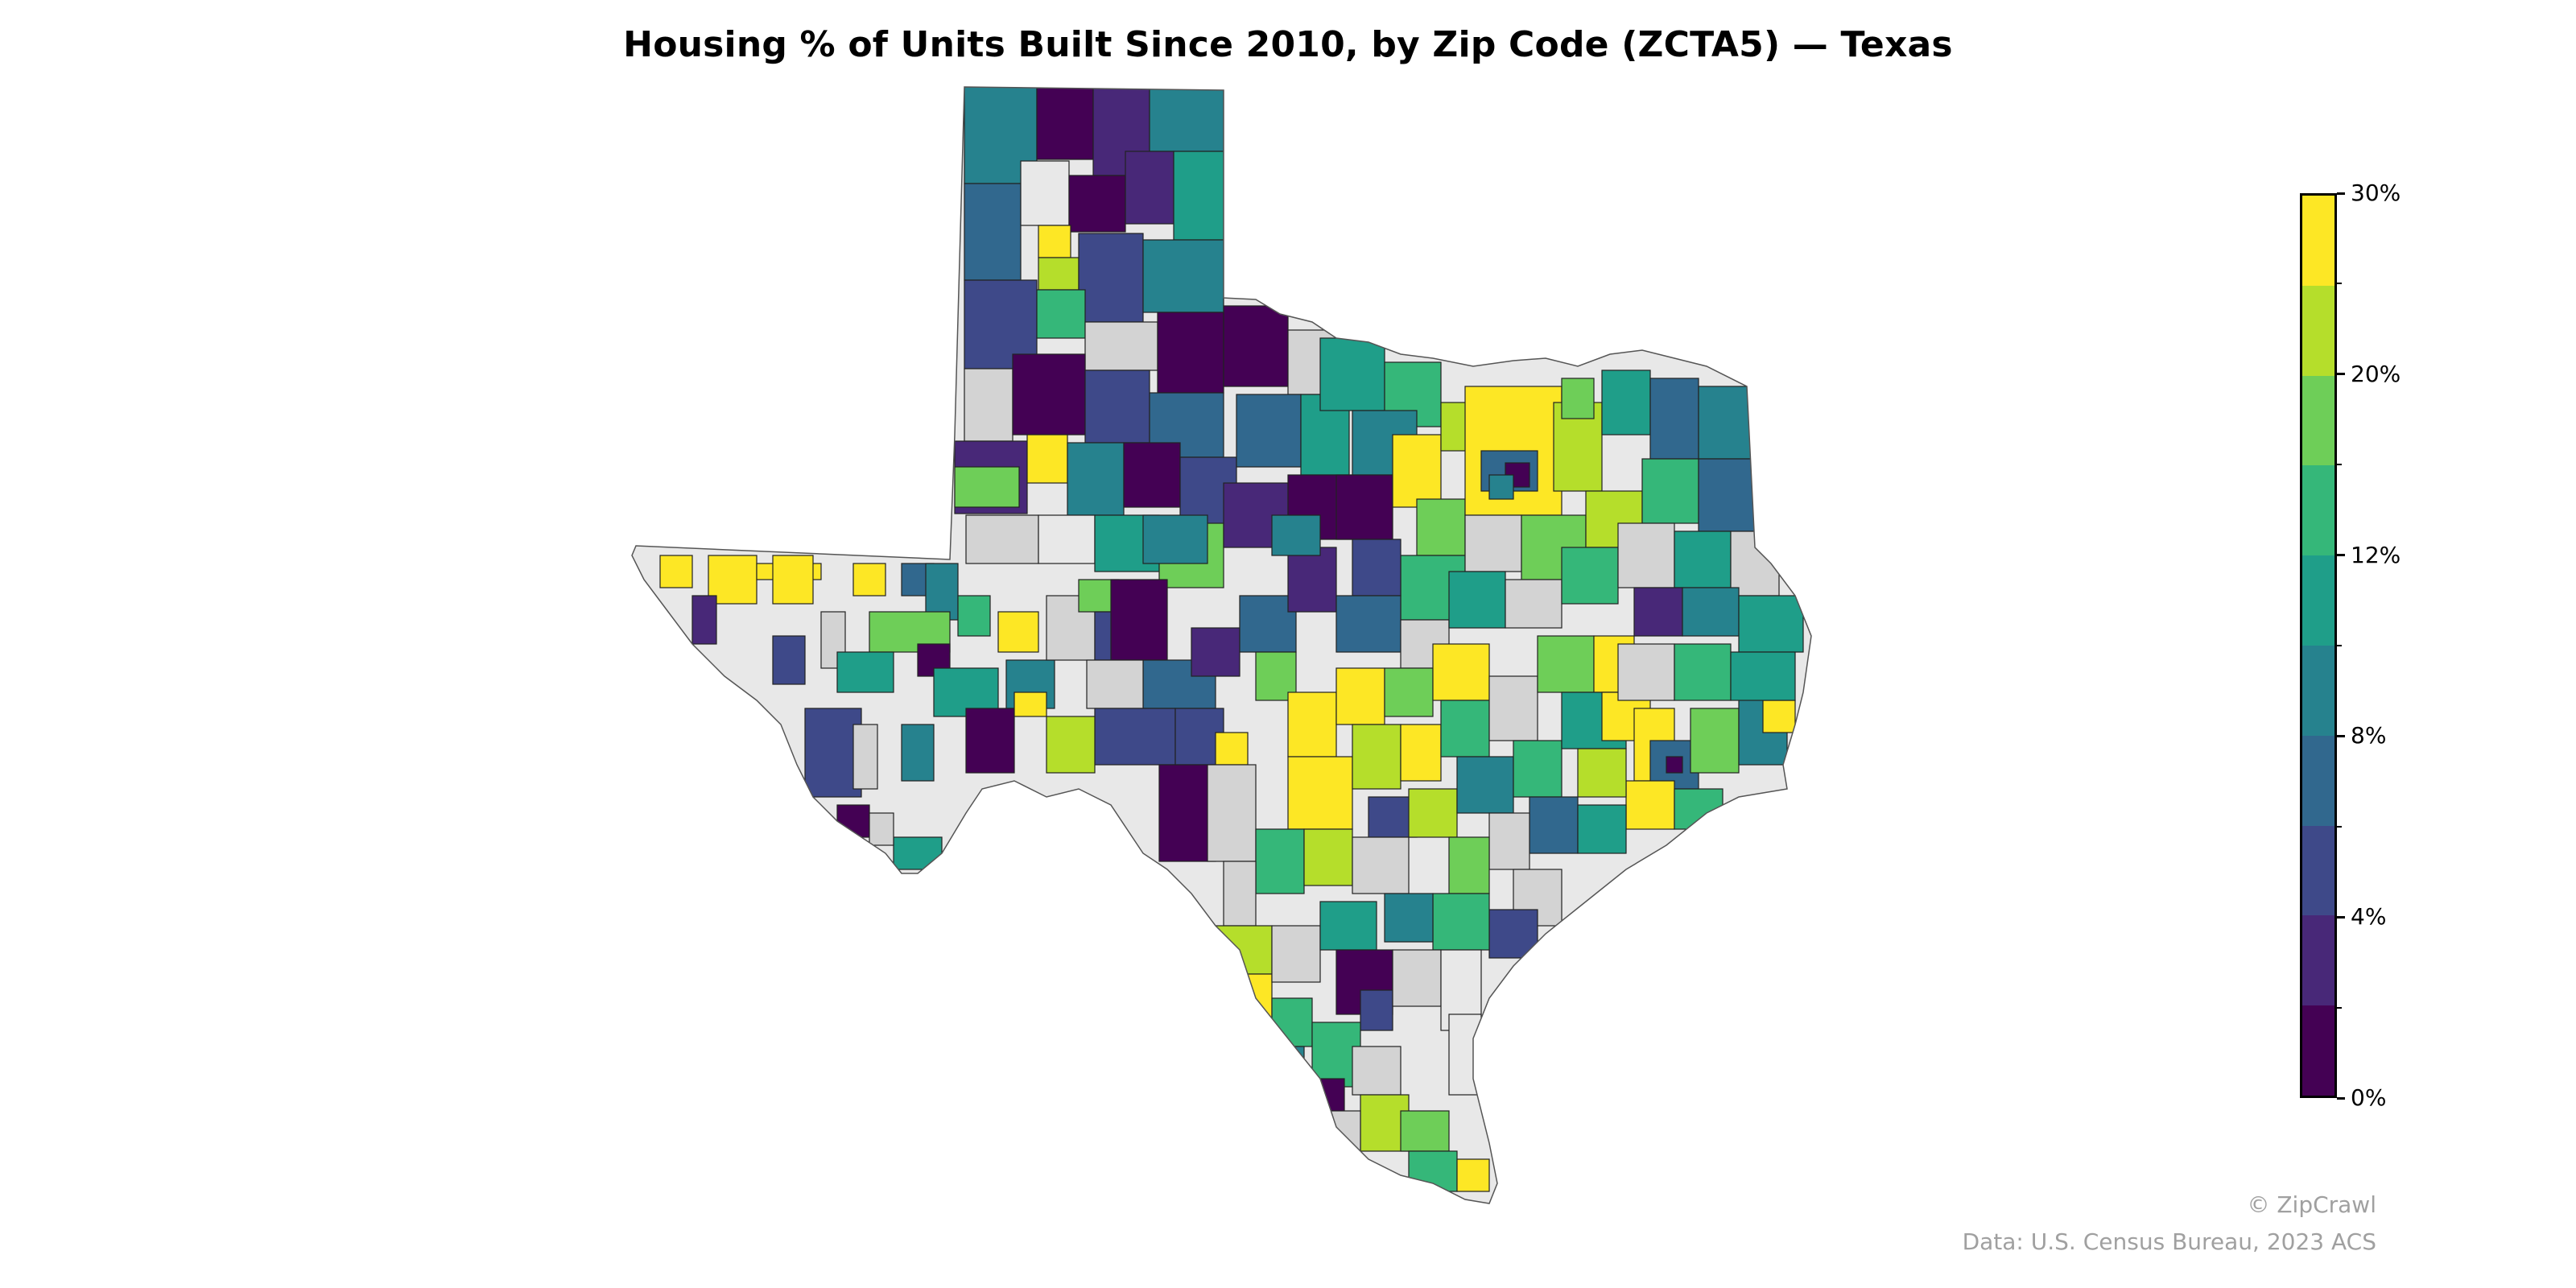 Image resolution: width=2576 pixels, height=1288 pixels. I want to click on data-source-text: Data: U.S. Census Bureau, 2023 ACS, so click(2169, 1241).